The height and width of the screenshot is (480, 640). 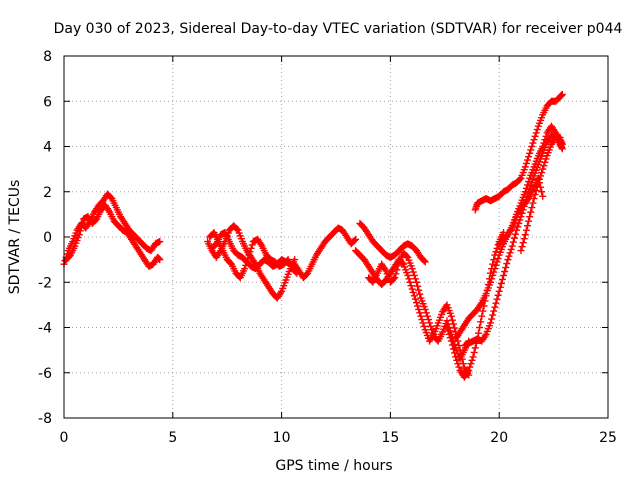 I want to click on x-axis-title: GPS time / hours, so click(x=333, y=466).